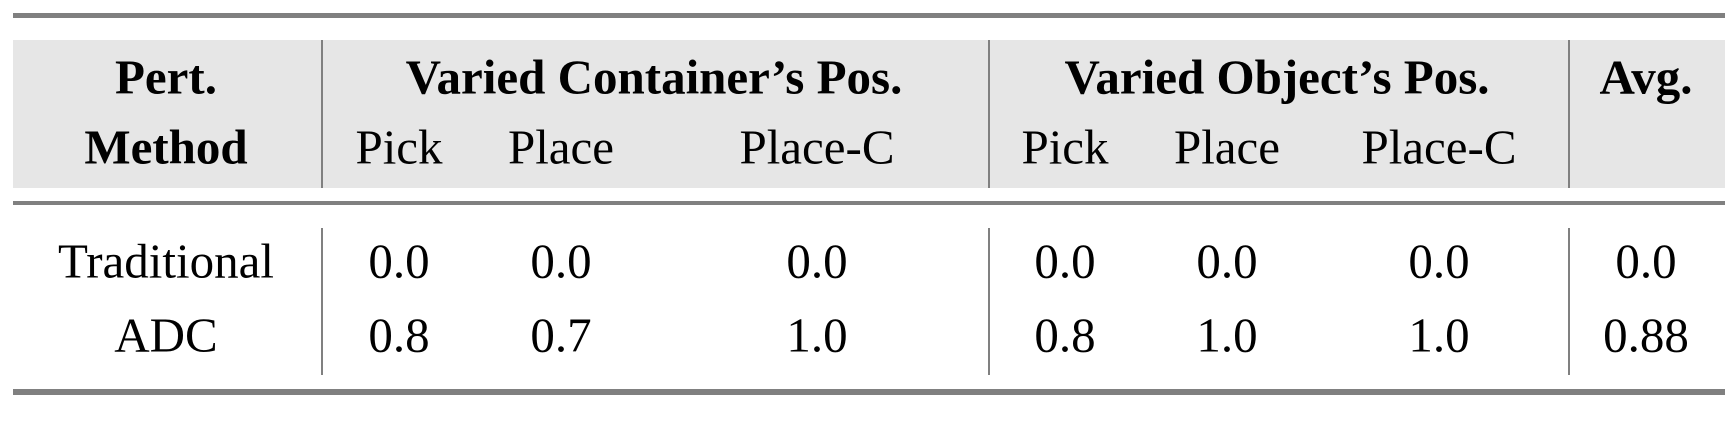 The image size is (1735, 430). Describe the element at coordinates (166, 261) in the screenshot. I see `row-method: Traditional` at that location.